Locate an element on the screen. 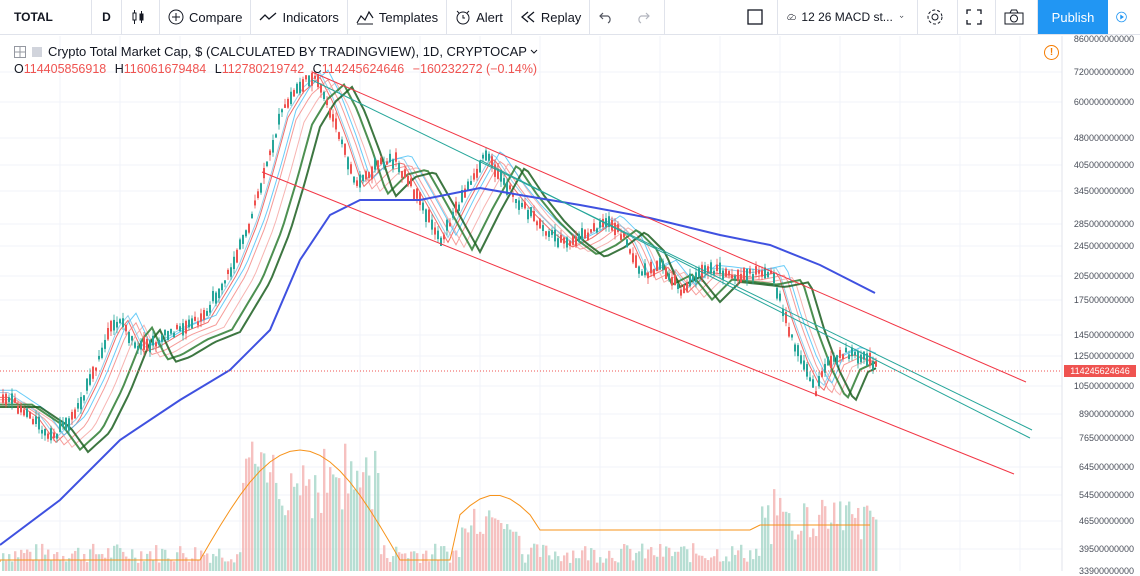 This screenshot has height=576, width=1140. alert-button: Alert is located at coordinates (479, 17).